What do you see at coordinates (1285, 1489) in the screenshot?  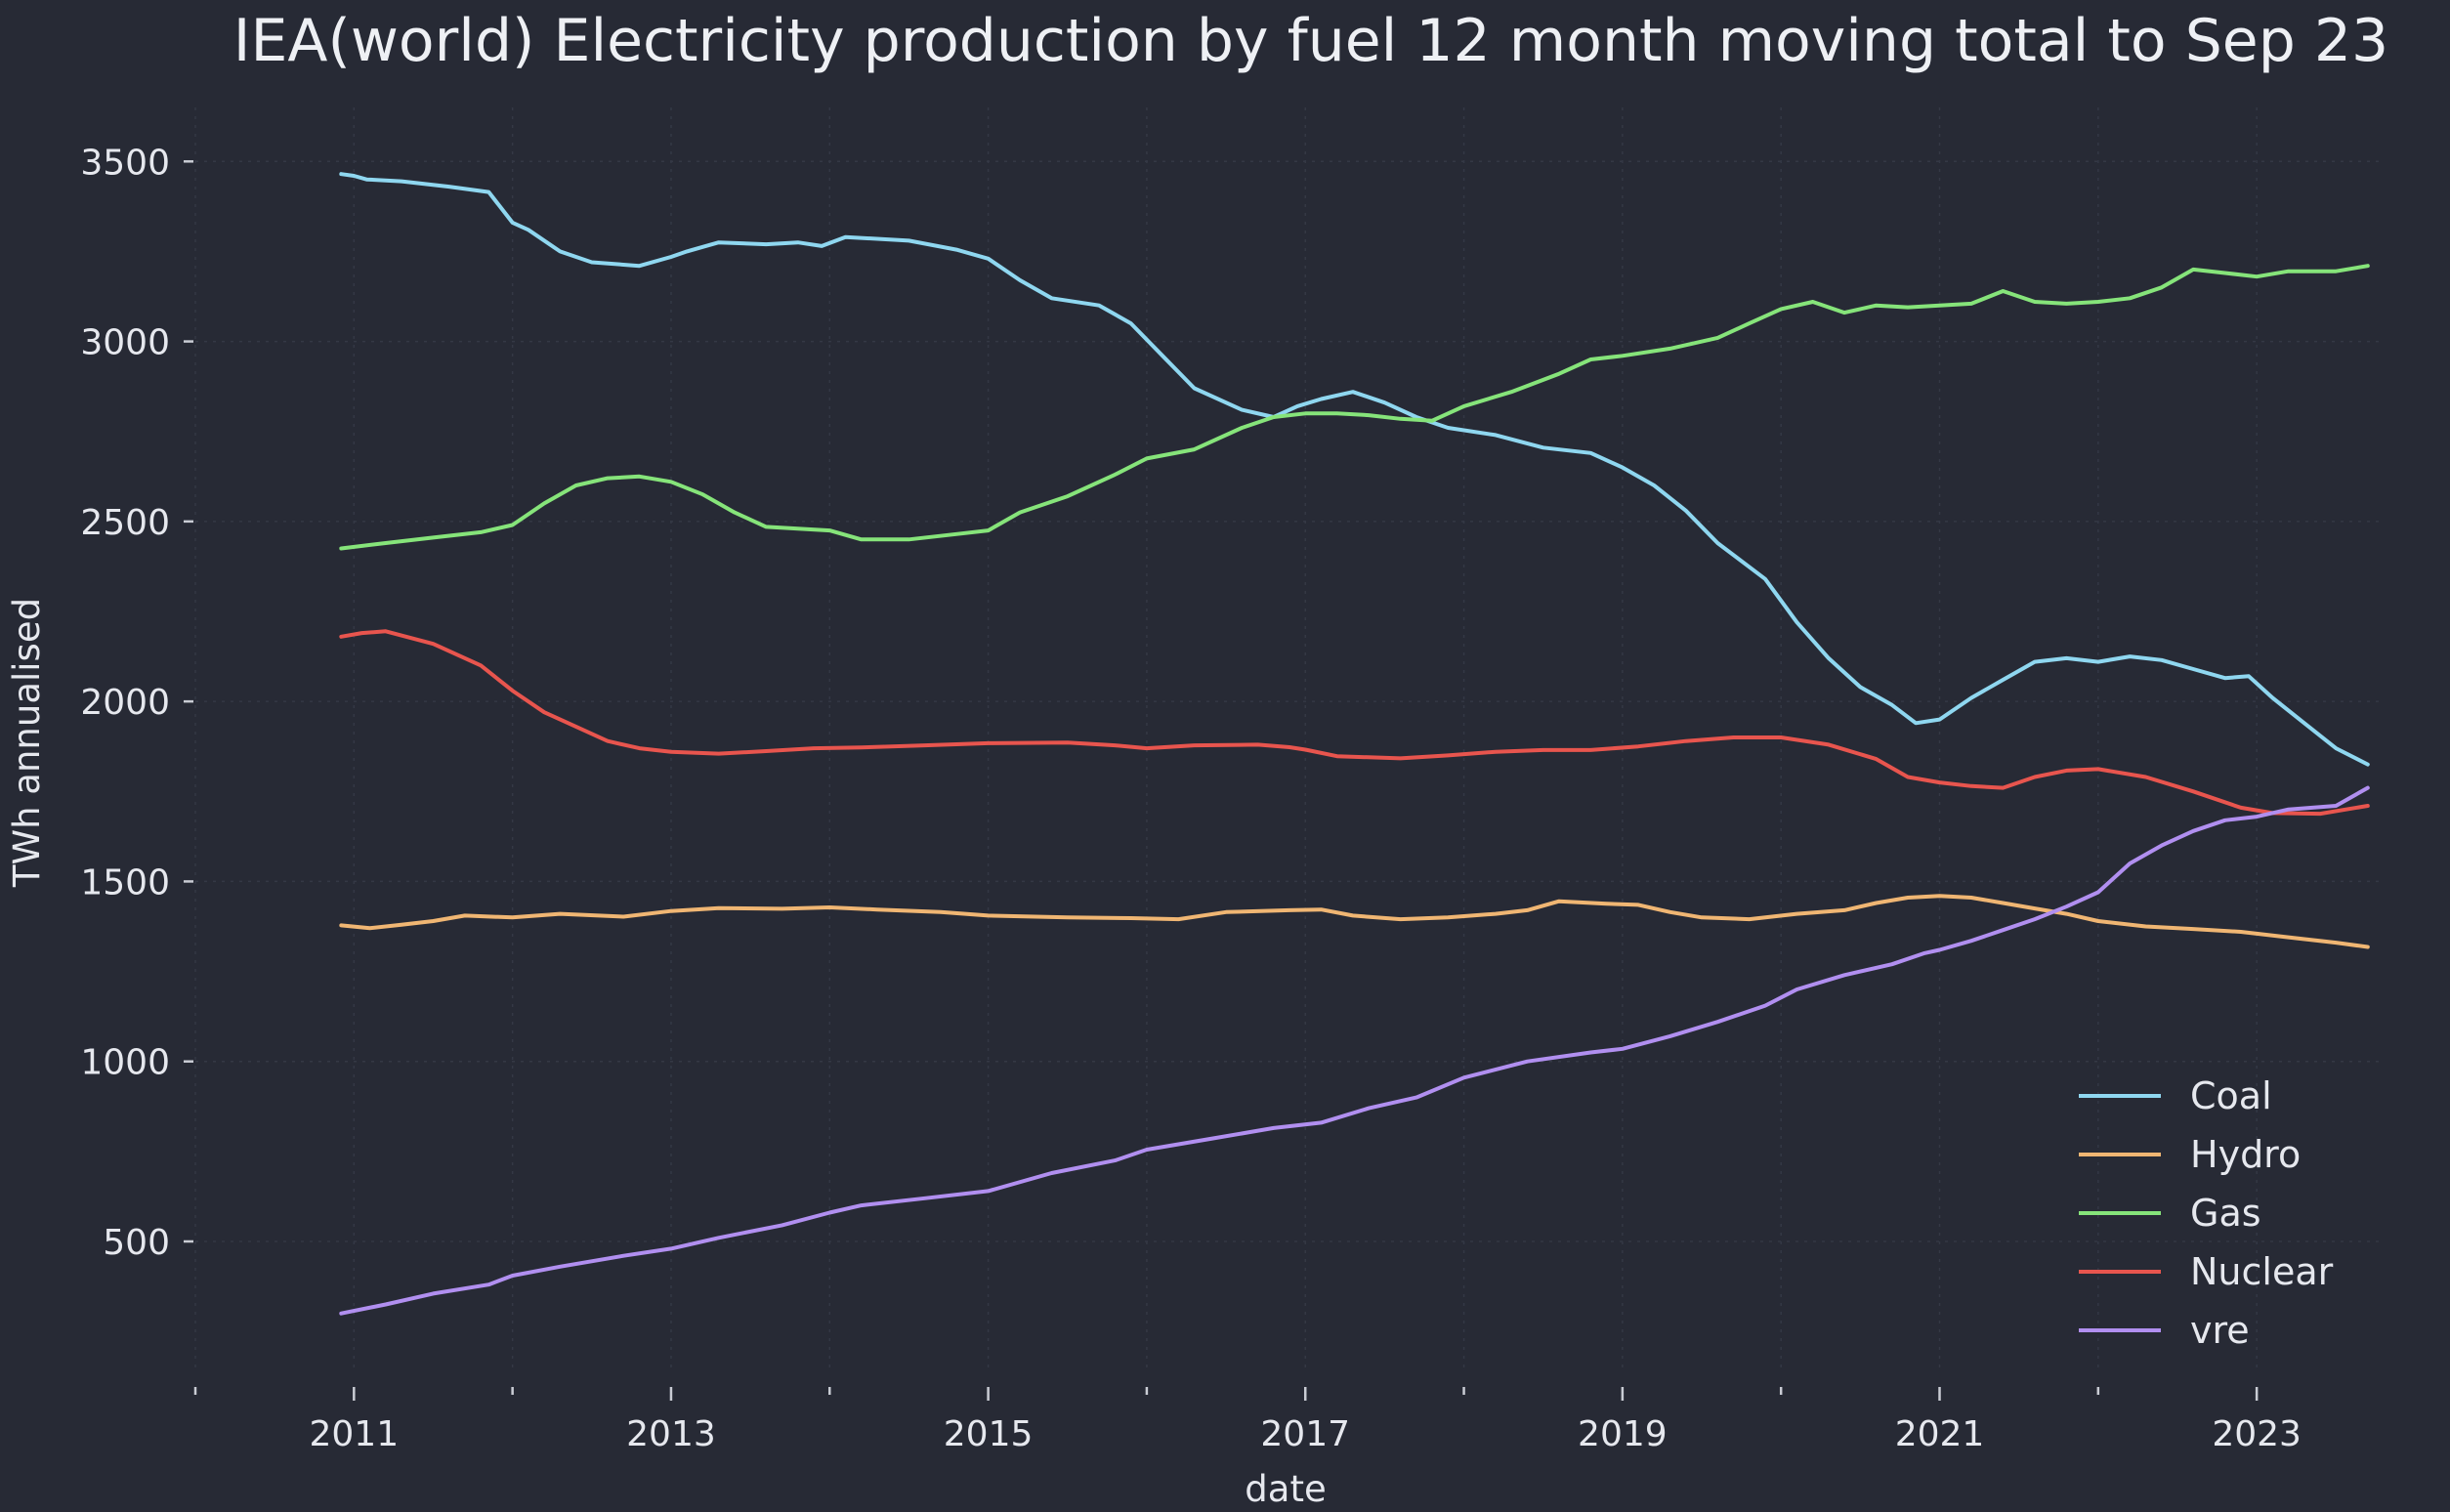 I see `x-axis-label: date` at bounding box center [1285, 1489].